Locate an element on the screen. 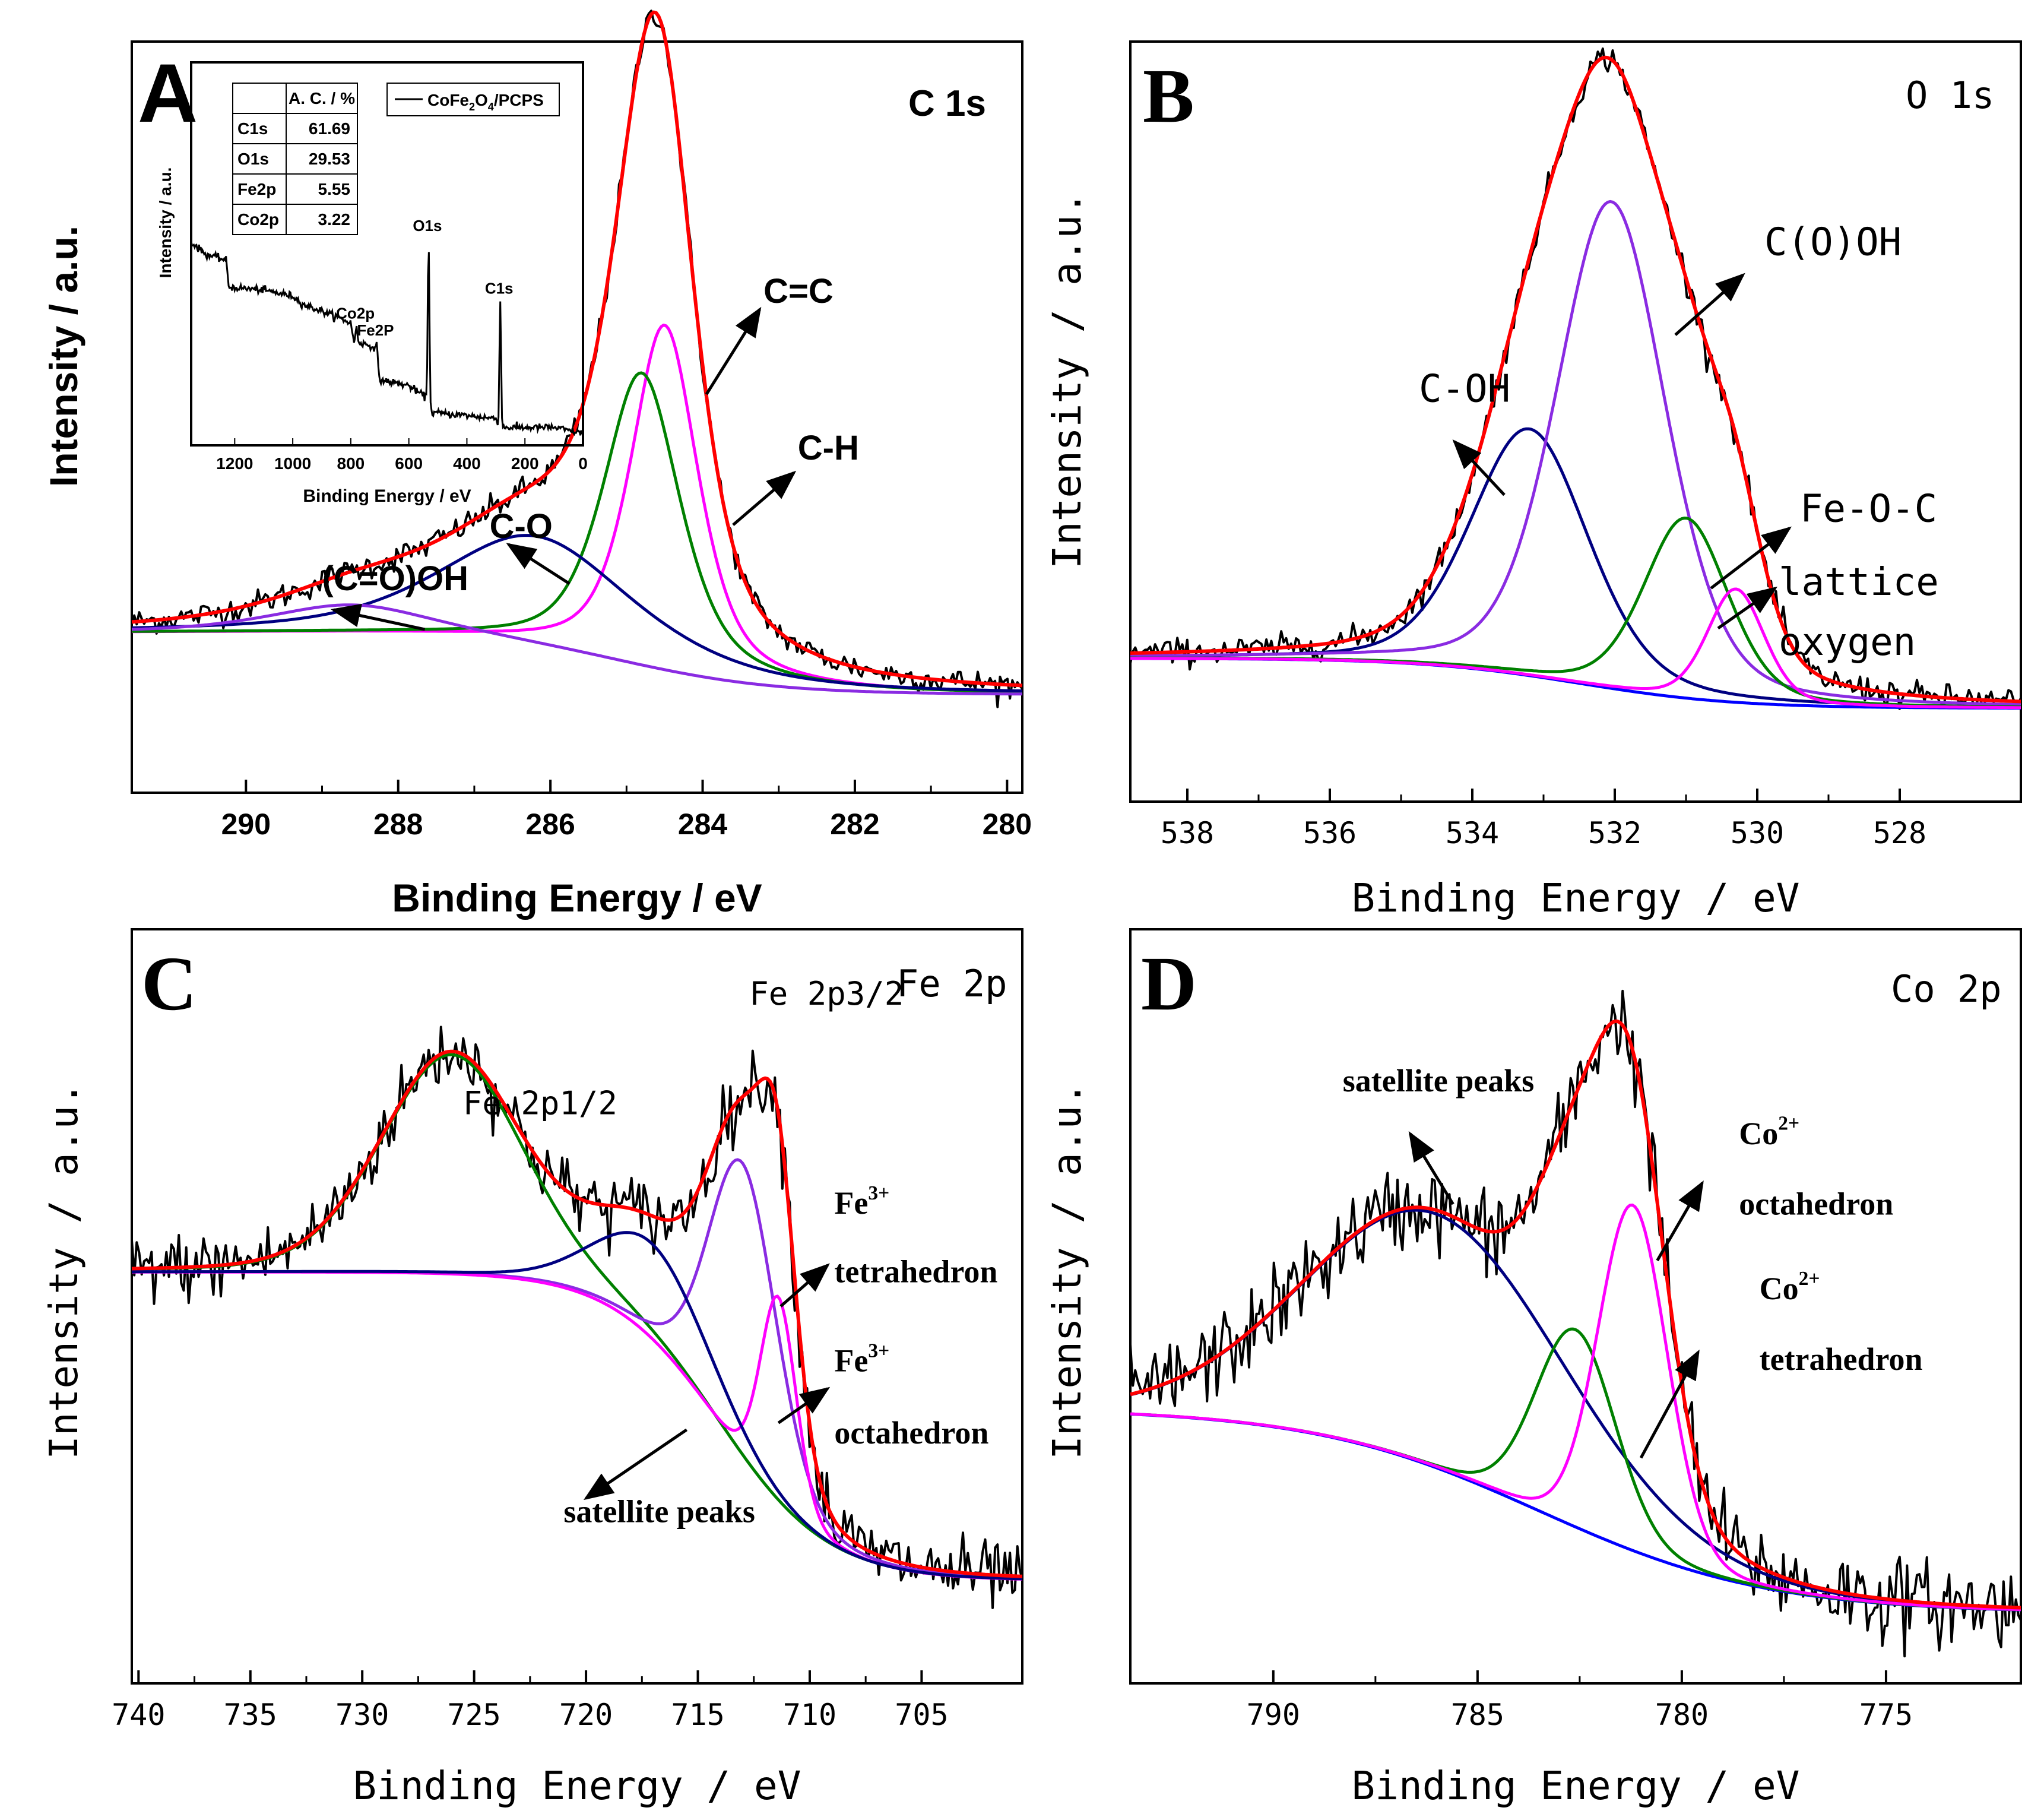  annotation-oxygen: oxygen is located at coordinates (1848, 642).